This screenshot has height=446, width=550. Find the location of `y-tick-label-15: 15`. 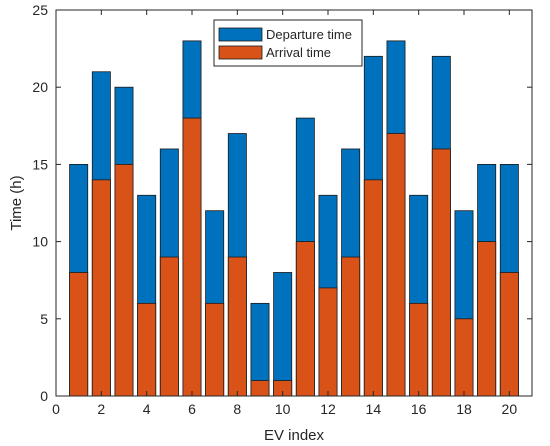

y-tick-label-15: 15 is located at coordinates (40, 164).